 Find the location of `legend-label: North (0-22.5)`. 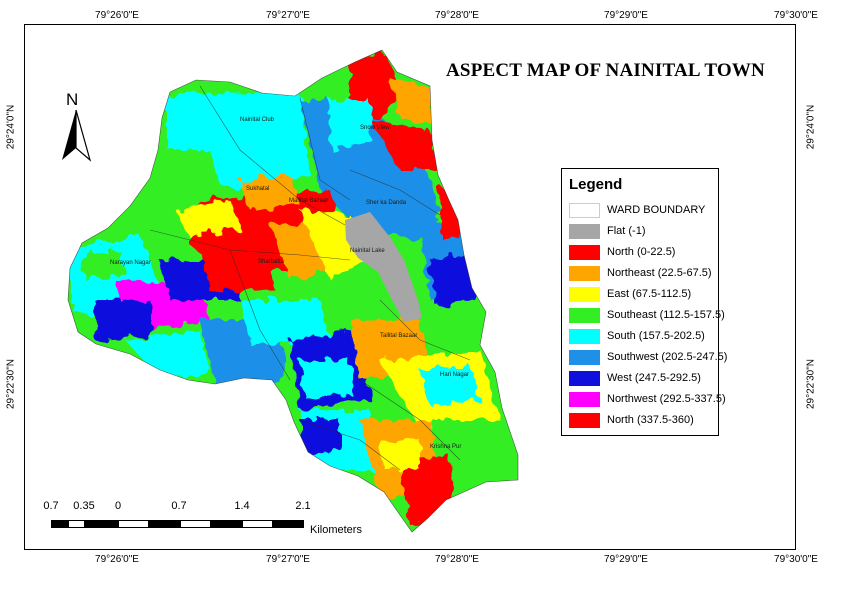

legend-label: North (0-22.5) is located at coordinates (641, 252).